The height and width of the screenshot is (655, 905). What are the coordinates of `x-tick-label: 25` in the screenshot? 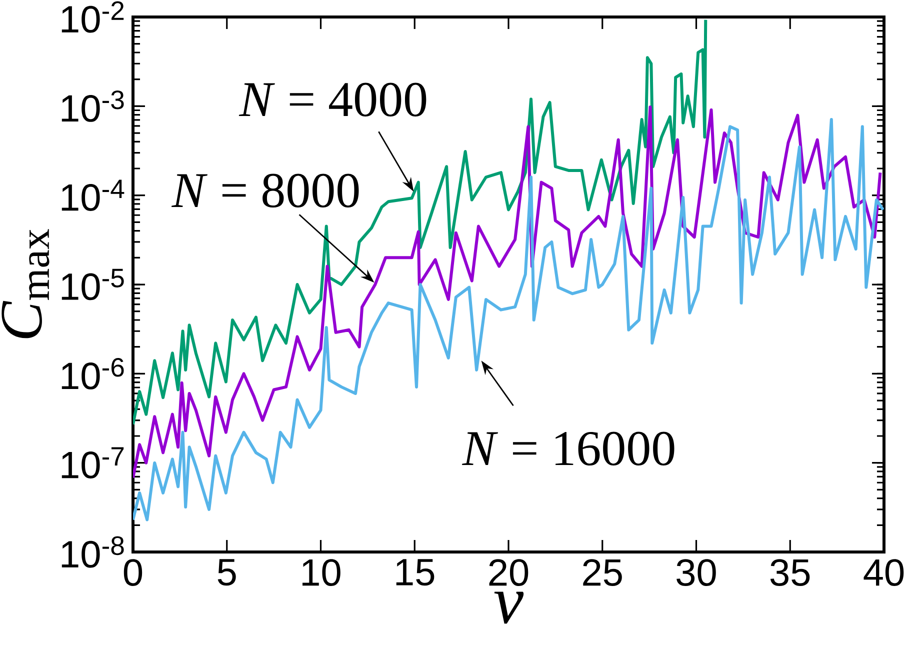 It's located at (602, 572).